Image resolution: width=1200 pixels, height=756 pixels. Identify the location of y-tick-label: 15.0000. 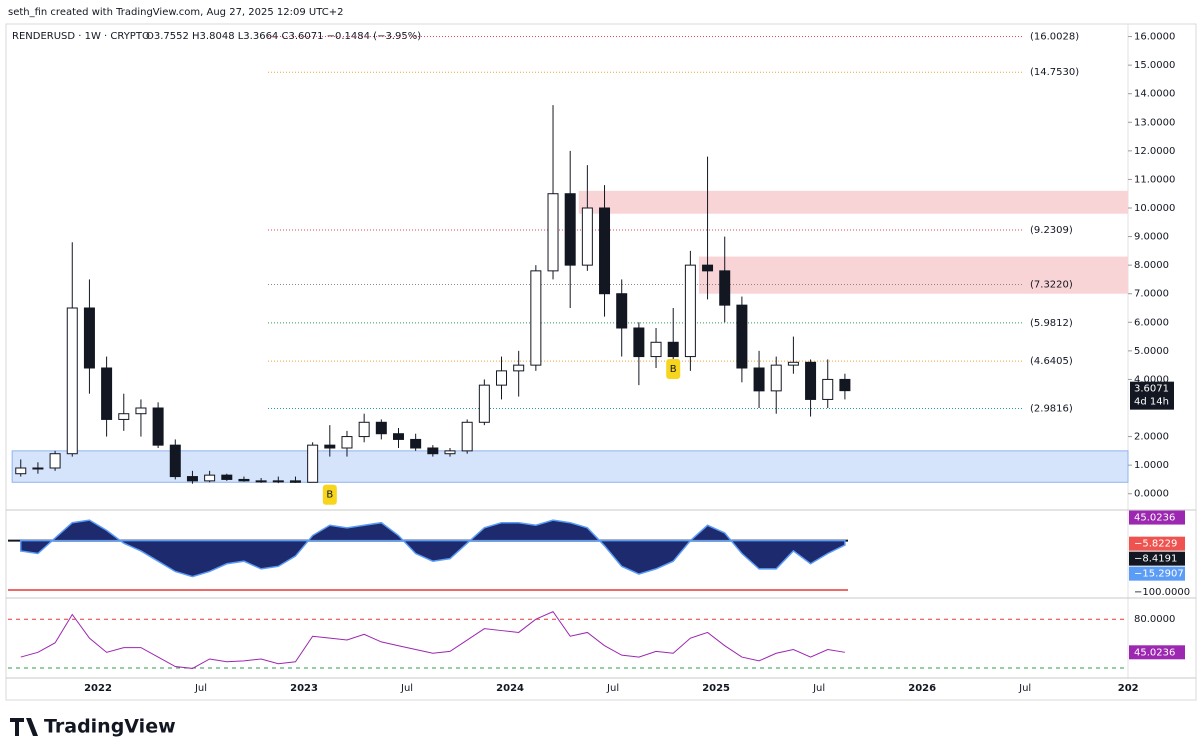
(1154, 65).